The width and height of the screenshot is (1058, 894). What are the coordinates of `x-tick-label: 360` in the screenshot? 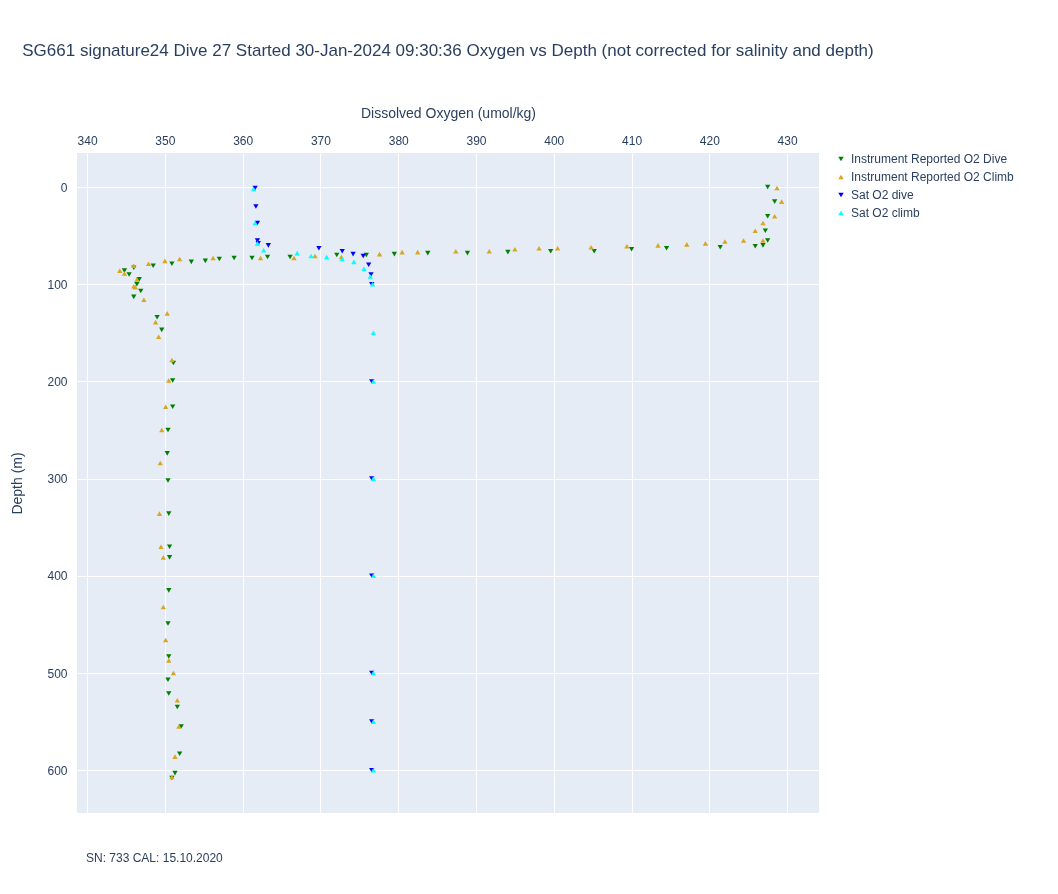 It's located at (243, 140).